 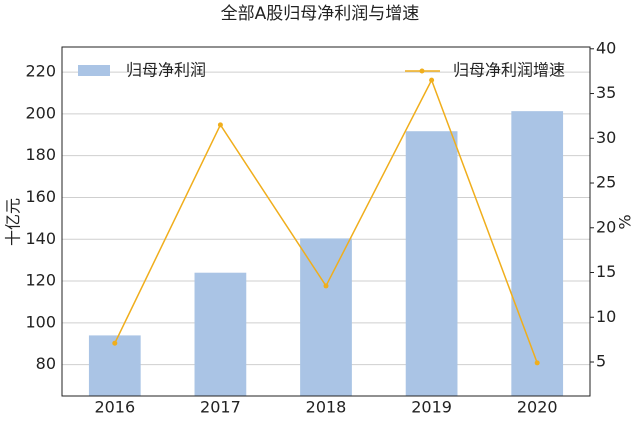 I want to click on chart-title: 全部A股归母净利润与增速, so click(x=320, y=14).